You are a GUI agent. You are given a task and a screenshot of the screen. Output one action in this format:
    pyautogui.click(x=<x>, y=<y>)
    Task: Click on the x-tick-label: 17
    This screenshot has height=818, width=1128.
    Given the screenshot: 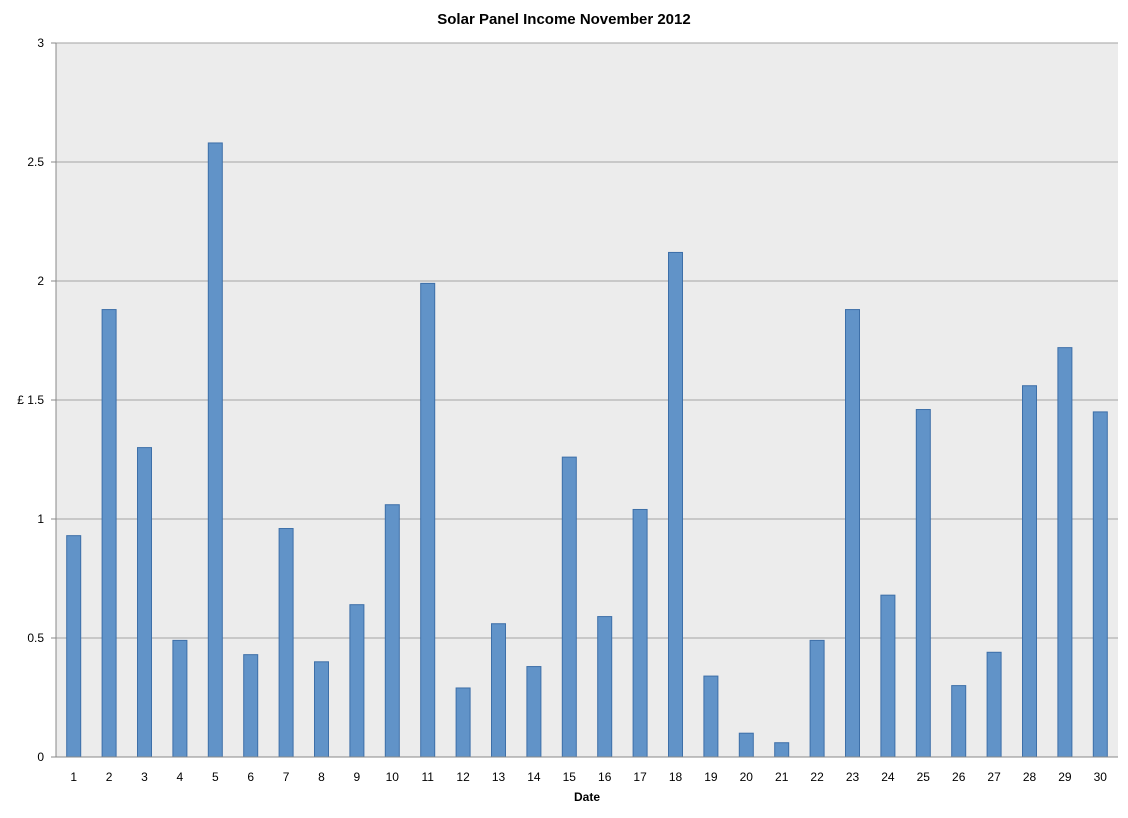 What is the action you would take?
    pyautogui.click(x=640, y=777)
    